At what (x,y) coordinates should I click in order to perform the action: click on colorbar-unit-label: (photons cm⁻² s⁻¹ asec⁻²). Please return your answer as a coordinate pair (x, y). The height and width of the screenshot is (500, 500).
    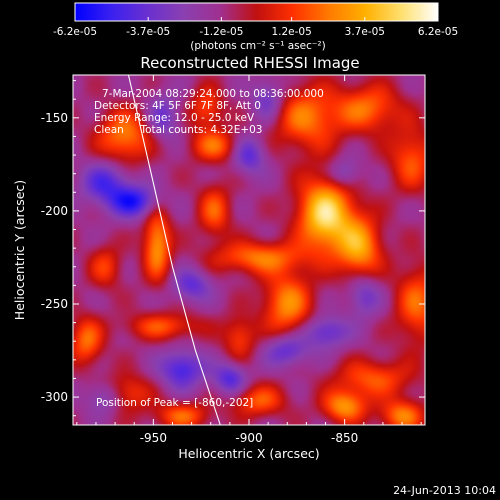
    Looking at the image, I should click on (257, 46).